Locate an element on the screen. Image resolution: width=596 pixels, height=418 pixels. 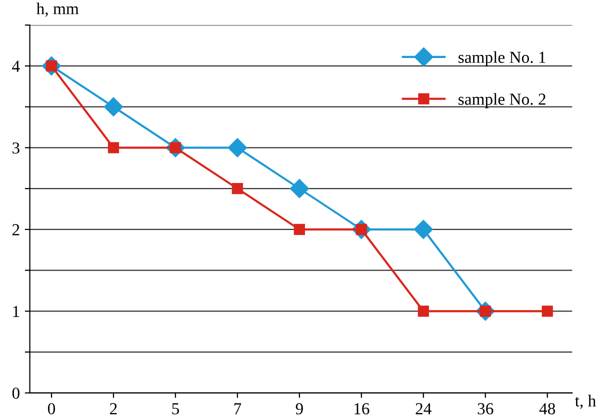
y-tick-label: 1 is located at coordinates (16, 311).